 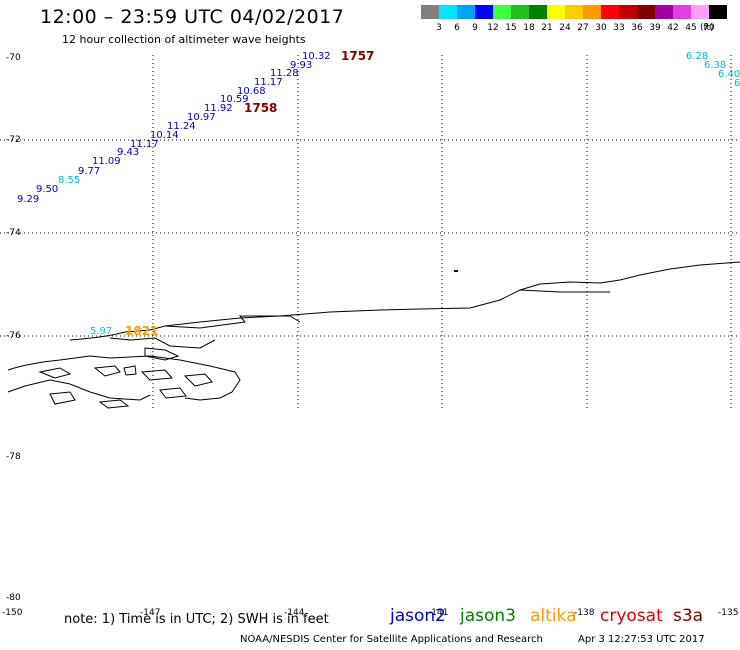 I want to click on satellite-cryosat: cryosat, so click(x=631, y=616).